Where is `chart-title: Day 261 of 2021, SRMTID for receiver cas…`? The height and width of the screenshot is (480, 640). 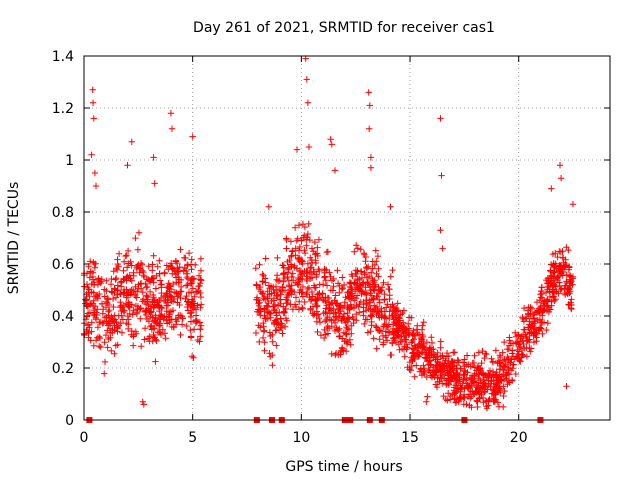 chart-title: Day 261 of 2021, SRMTID for receiver cas… is located at coordinates (344, 28).